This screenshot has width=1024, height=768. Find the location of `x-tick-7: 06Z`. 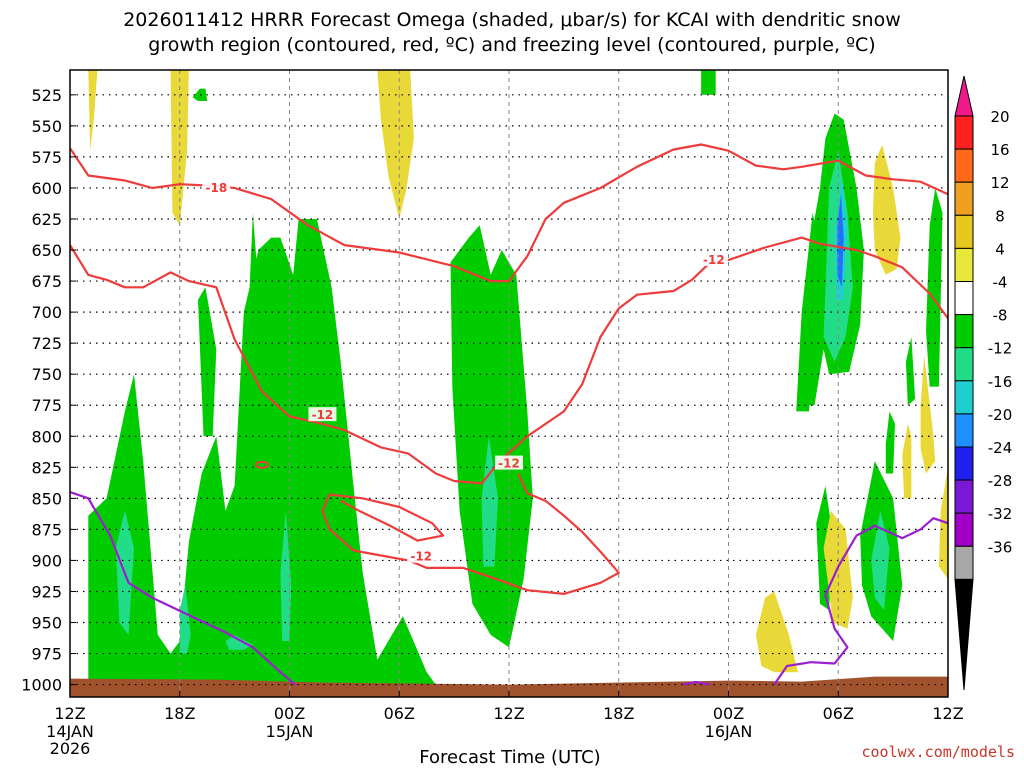

x-tick-7: 06Z is located at coordinates (838, 713).